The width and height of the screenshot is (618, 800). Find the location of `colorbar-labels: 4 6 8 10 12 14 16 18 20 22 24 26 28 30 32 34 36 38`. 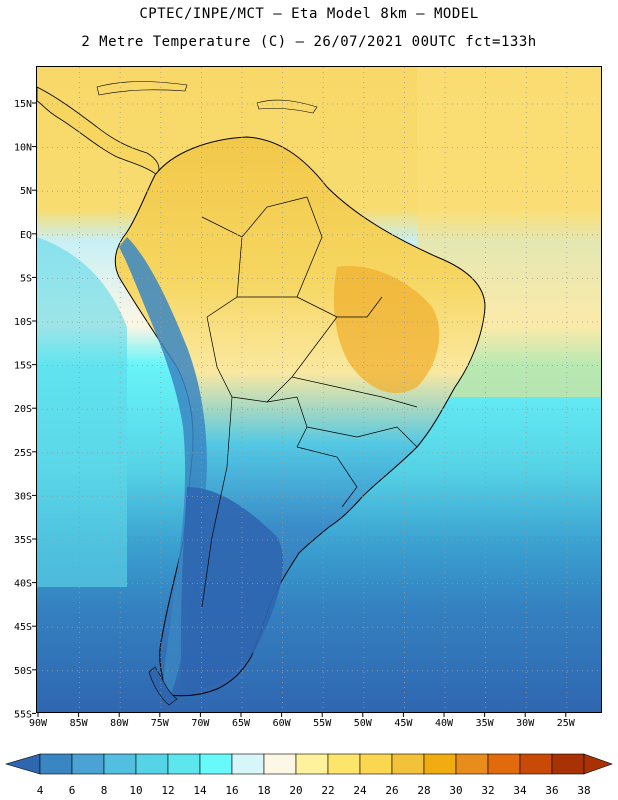

colorbar-labels: 4 6 8 10 12 14 16 18 20 22 24 26 28 30 32 34 36 38 is located at coordinates (314, 790).